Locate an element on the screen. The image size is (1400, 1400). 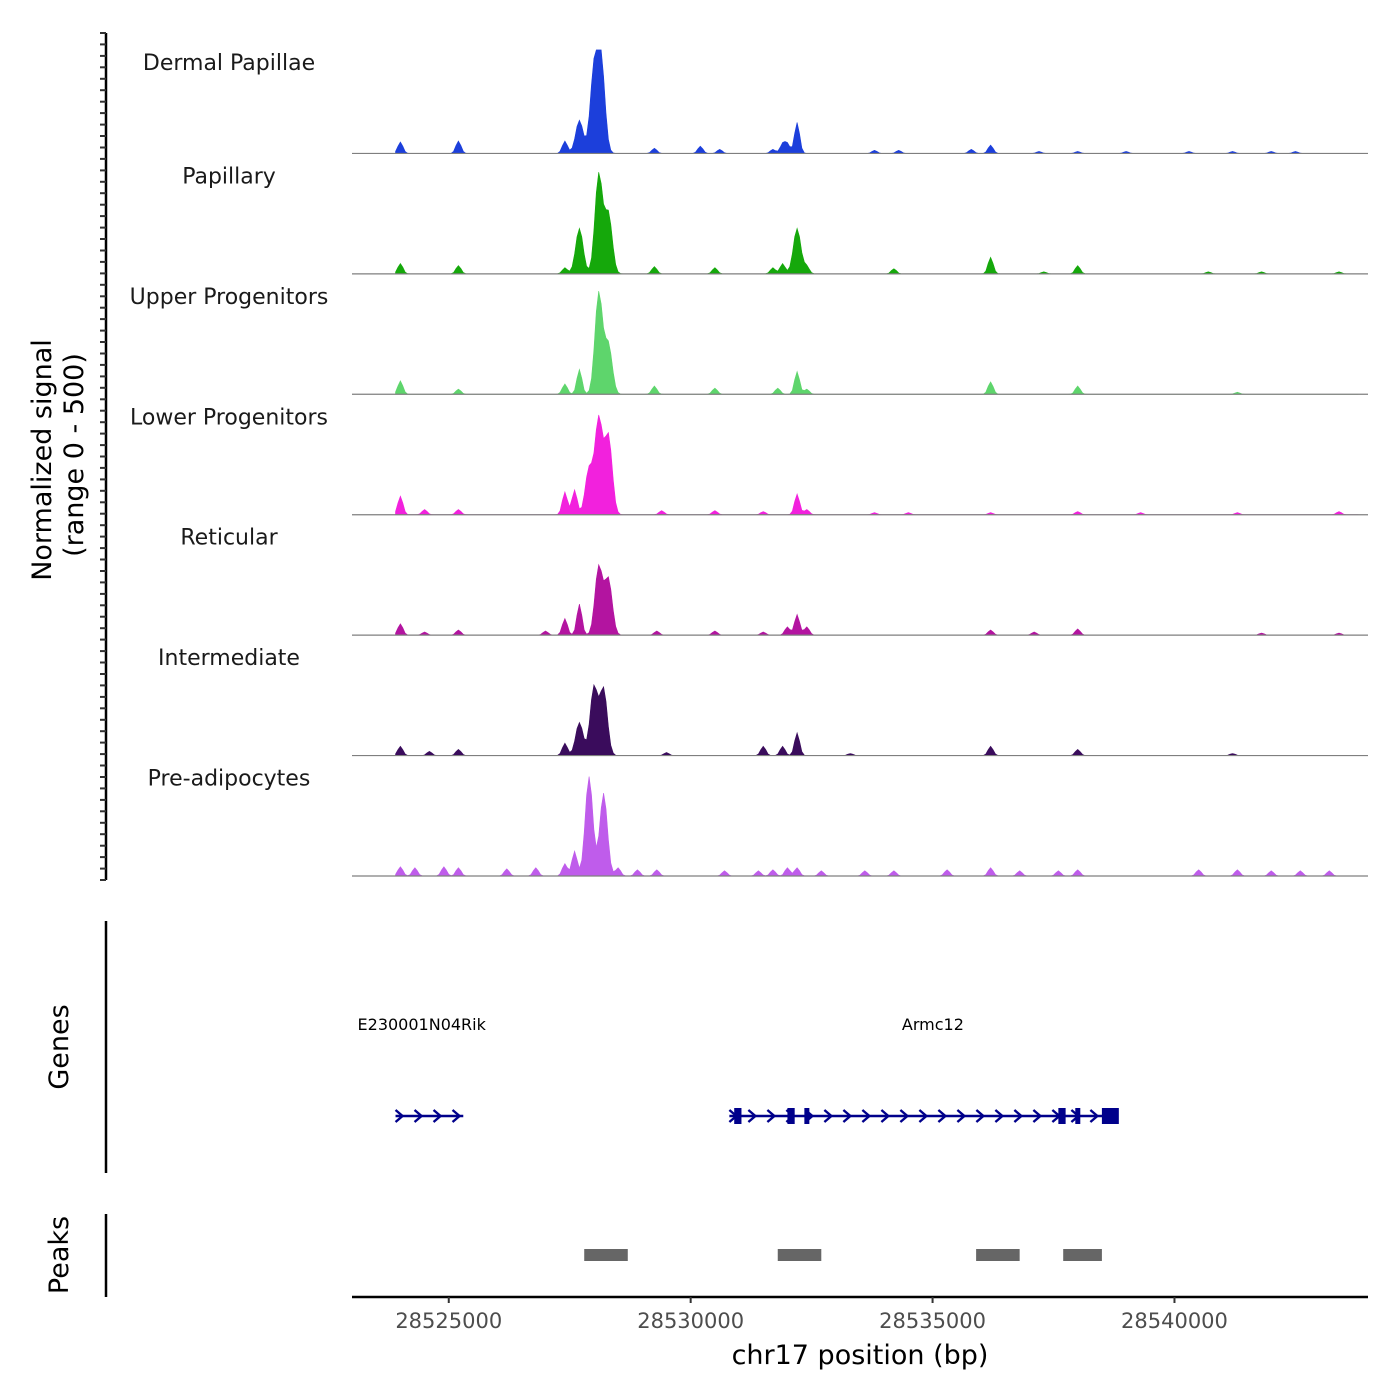
x-axis-ticks: 28525000 28530000 28535000 28540000 is located at coordinates (811, 1315).